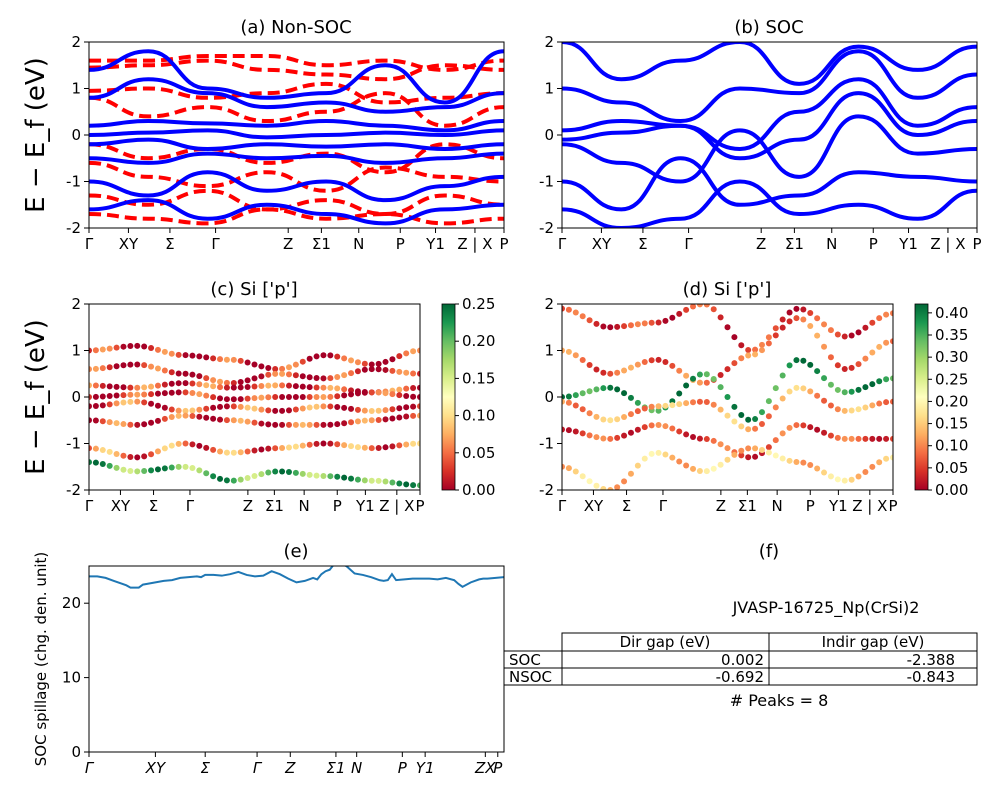 The image size is (1000, 800). What do you see at coordinates (287, 135) in the screenshot?
I see `panel-a: (a) Non-SOC -2 -1 0 1 2 Γ XY Σ Γ Z Σ1 N P Y1 Z | X P` at bounding box center [287, 135].